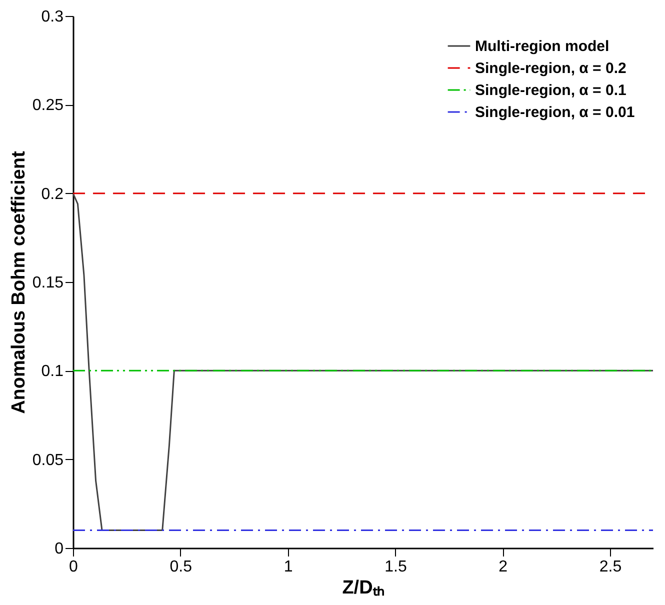 This screenshot has height=605, width=665. What do you see at coordinates (48, 460) in the screenshot?
I see `y-tick-label: 0.05` at bounding box center [48, 460].